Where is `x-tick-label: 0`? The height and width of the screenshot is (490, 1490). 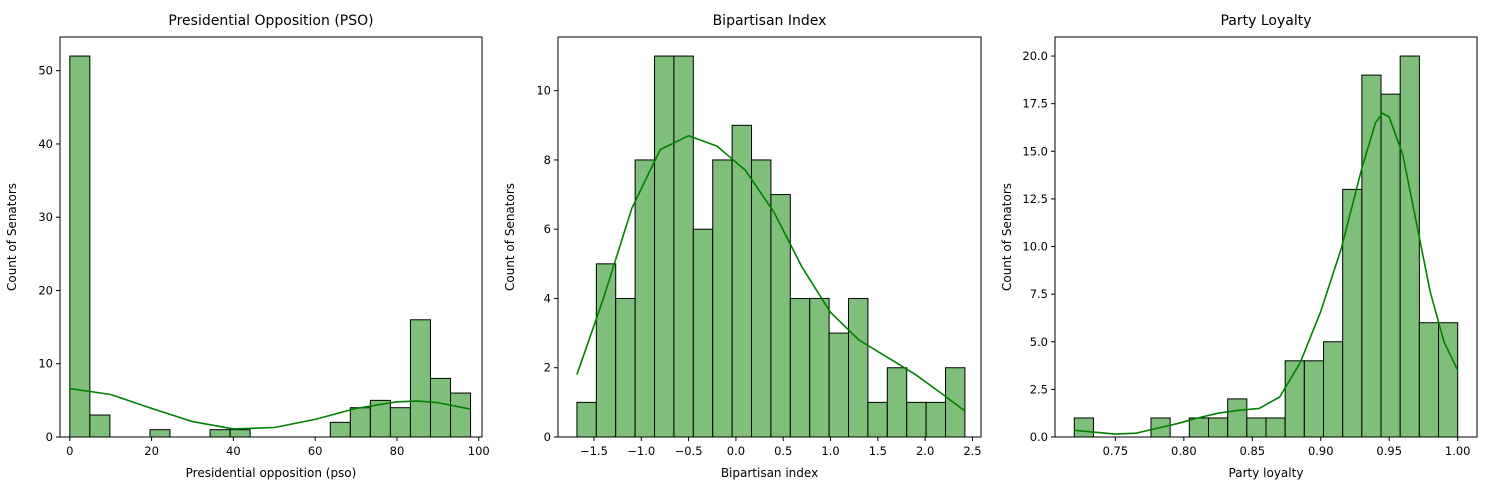 x-tick-label: 0 is located at coordinates (69, 451).